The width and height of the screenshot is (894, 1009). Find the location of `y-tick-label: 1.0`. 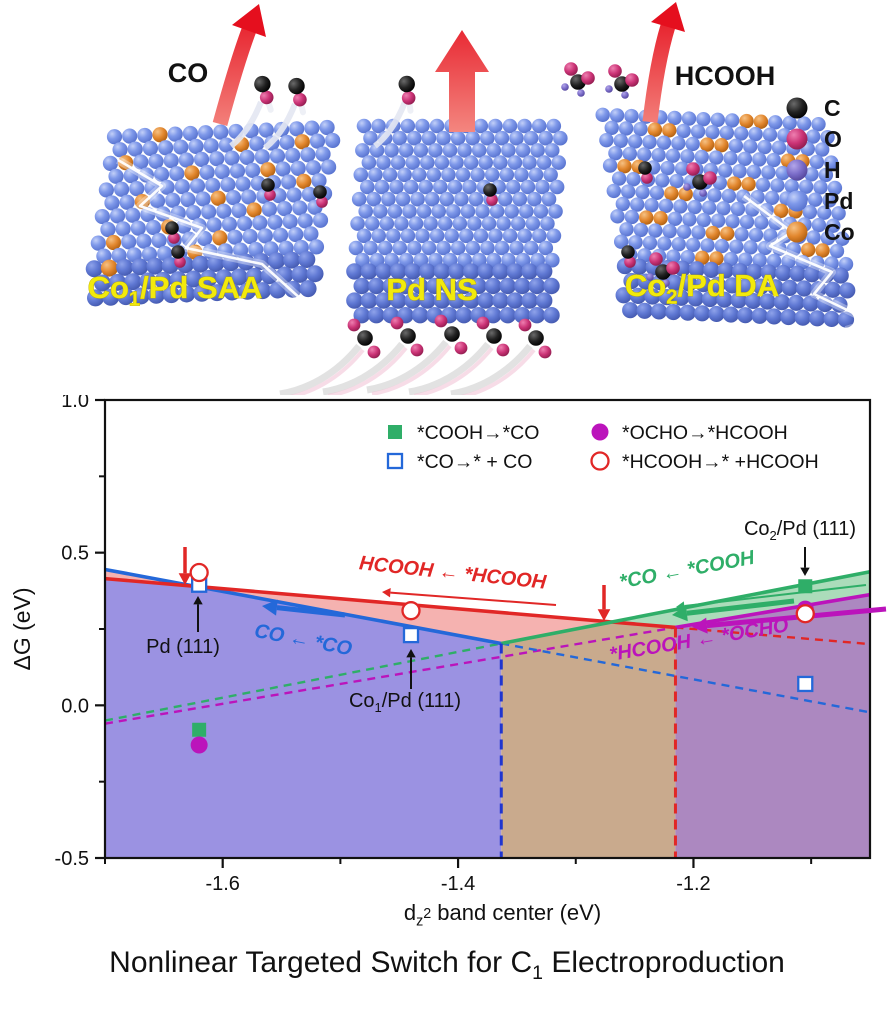

y-tick-label: 1.0 is located at coordinates (75, 403).